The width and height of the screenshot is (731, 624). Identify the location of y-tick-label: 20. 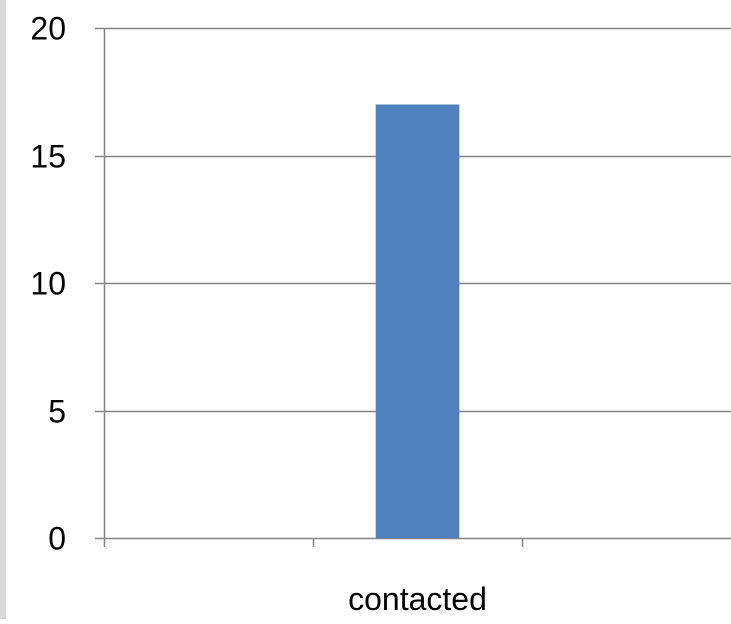
(48, 29).